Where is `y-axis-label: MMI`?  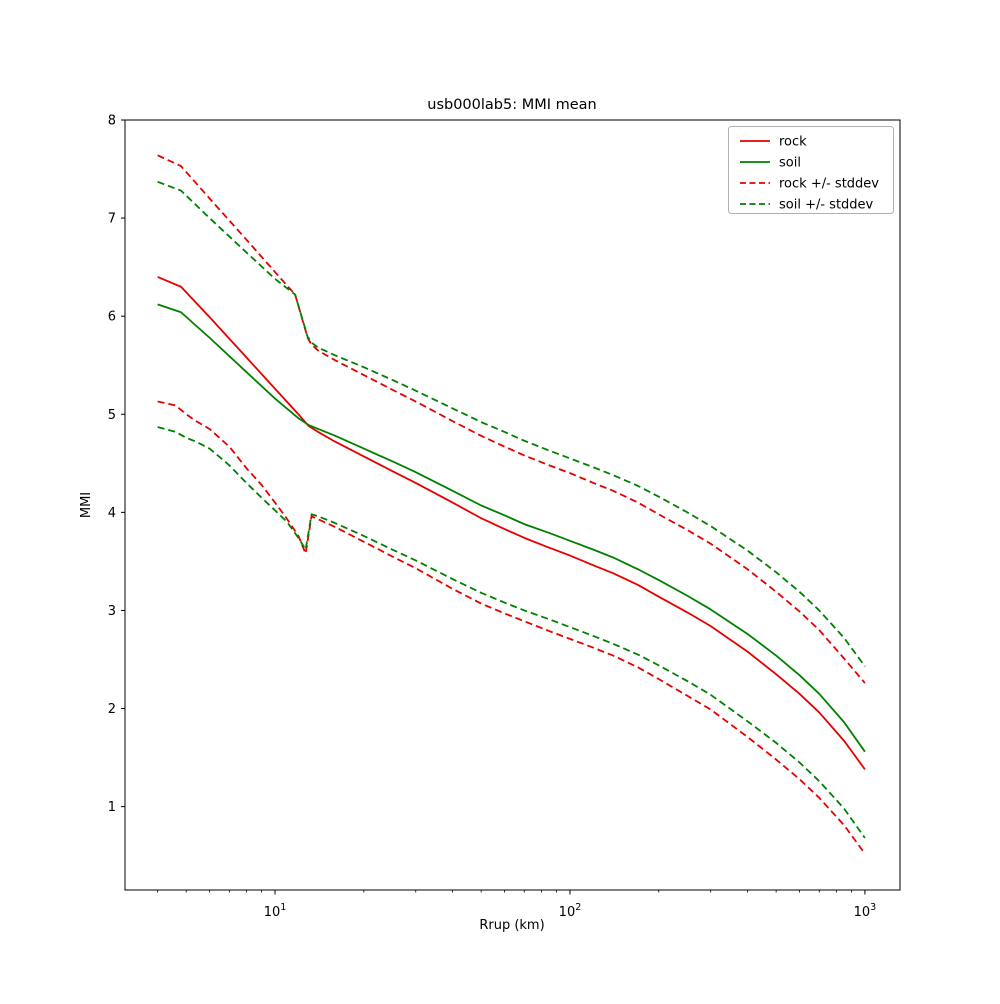 y-axis-label: MMI is located at coordinates (86, 505).